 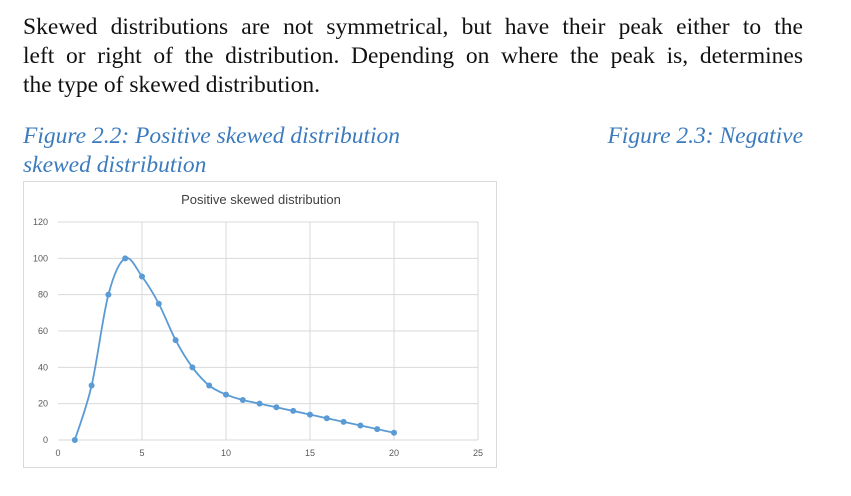 What do you see at coordinates (226, 453) in the screenshot?
I see `x-tick-label: 10` at bounding box center [226, 453].